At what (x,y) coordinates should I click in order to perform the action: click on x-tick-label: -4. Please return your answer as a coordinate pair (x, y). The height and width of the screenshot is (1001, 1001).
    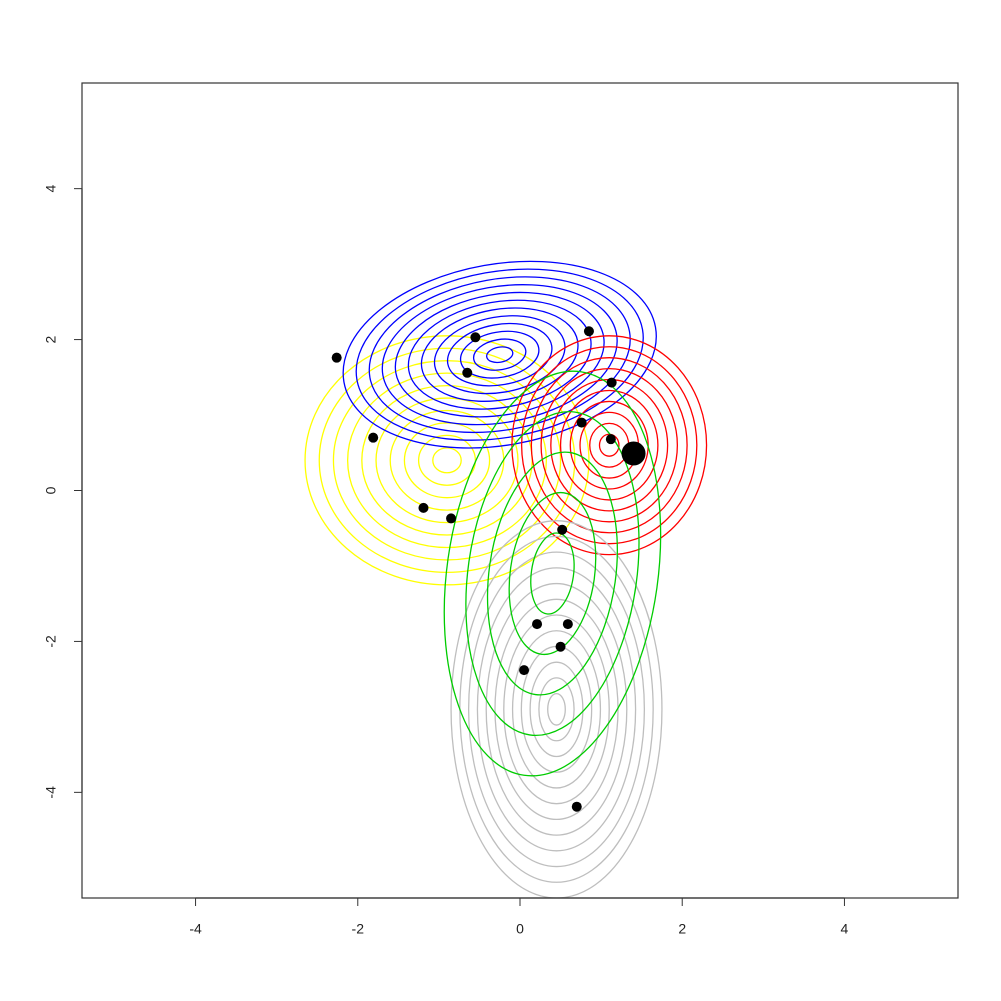
    Looking at the image, I should click on (195, 929).